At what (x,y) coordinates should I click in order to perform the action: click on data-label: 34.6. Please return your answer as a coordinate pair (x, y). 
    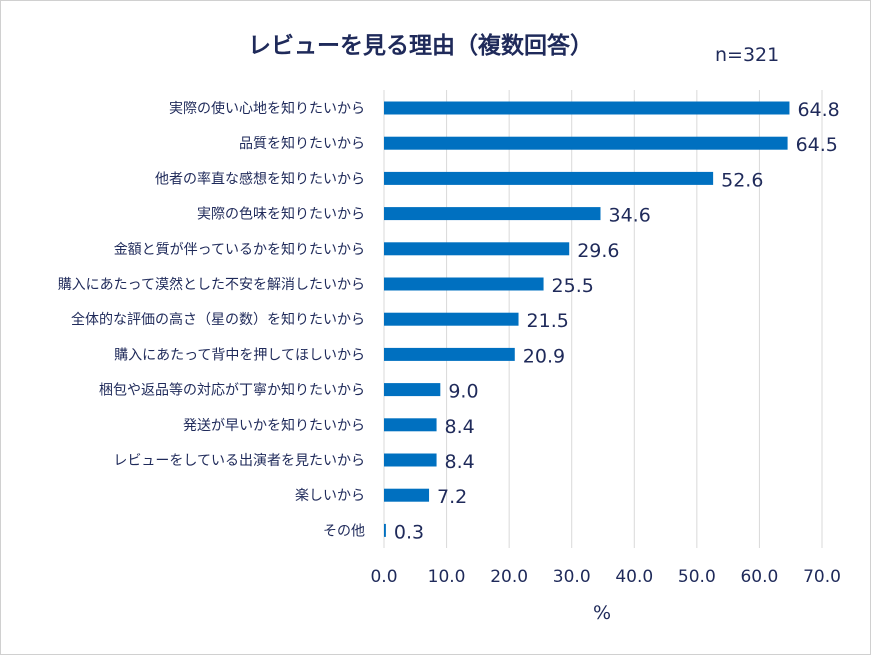
    Looking at the image, I should click on (629, 216).